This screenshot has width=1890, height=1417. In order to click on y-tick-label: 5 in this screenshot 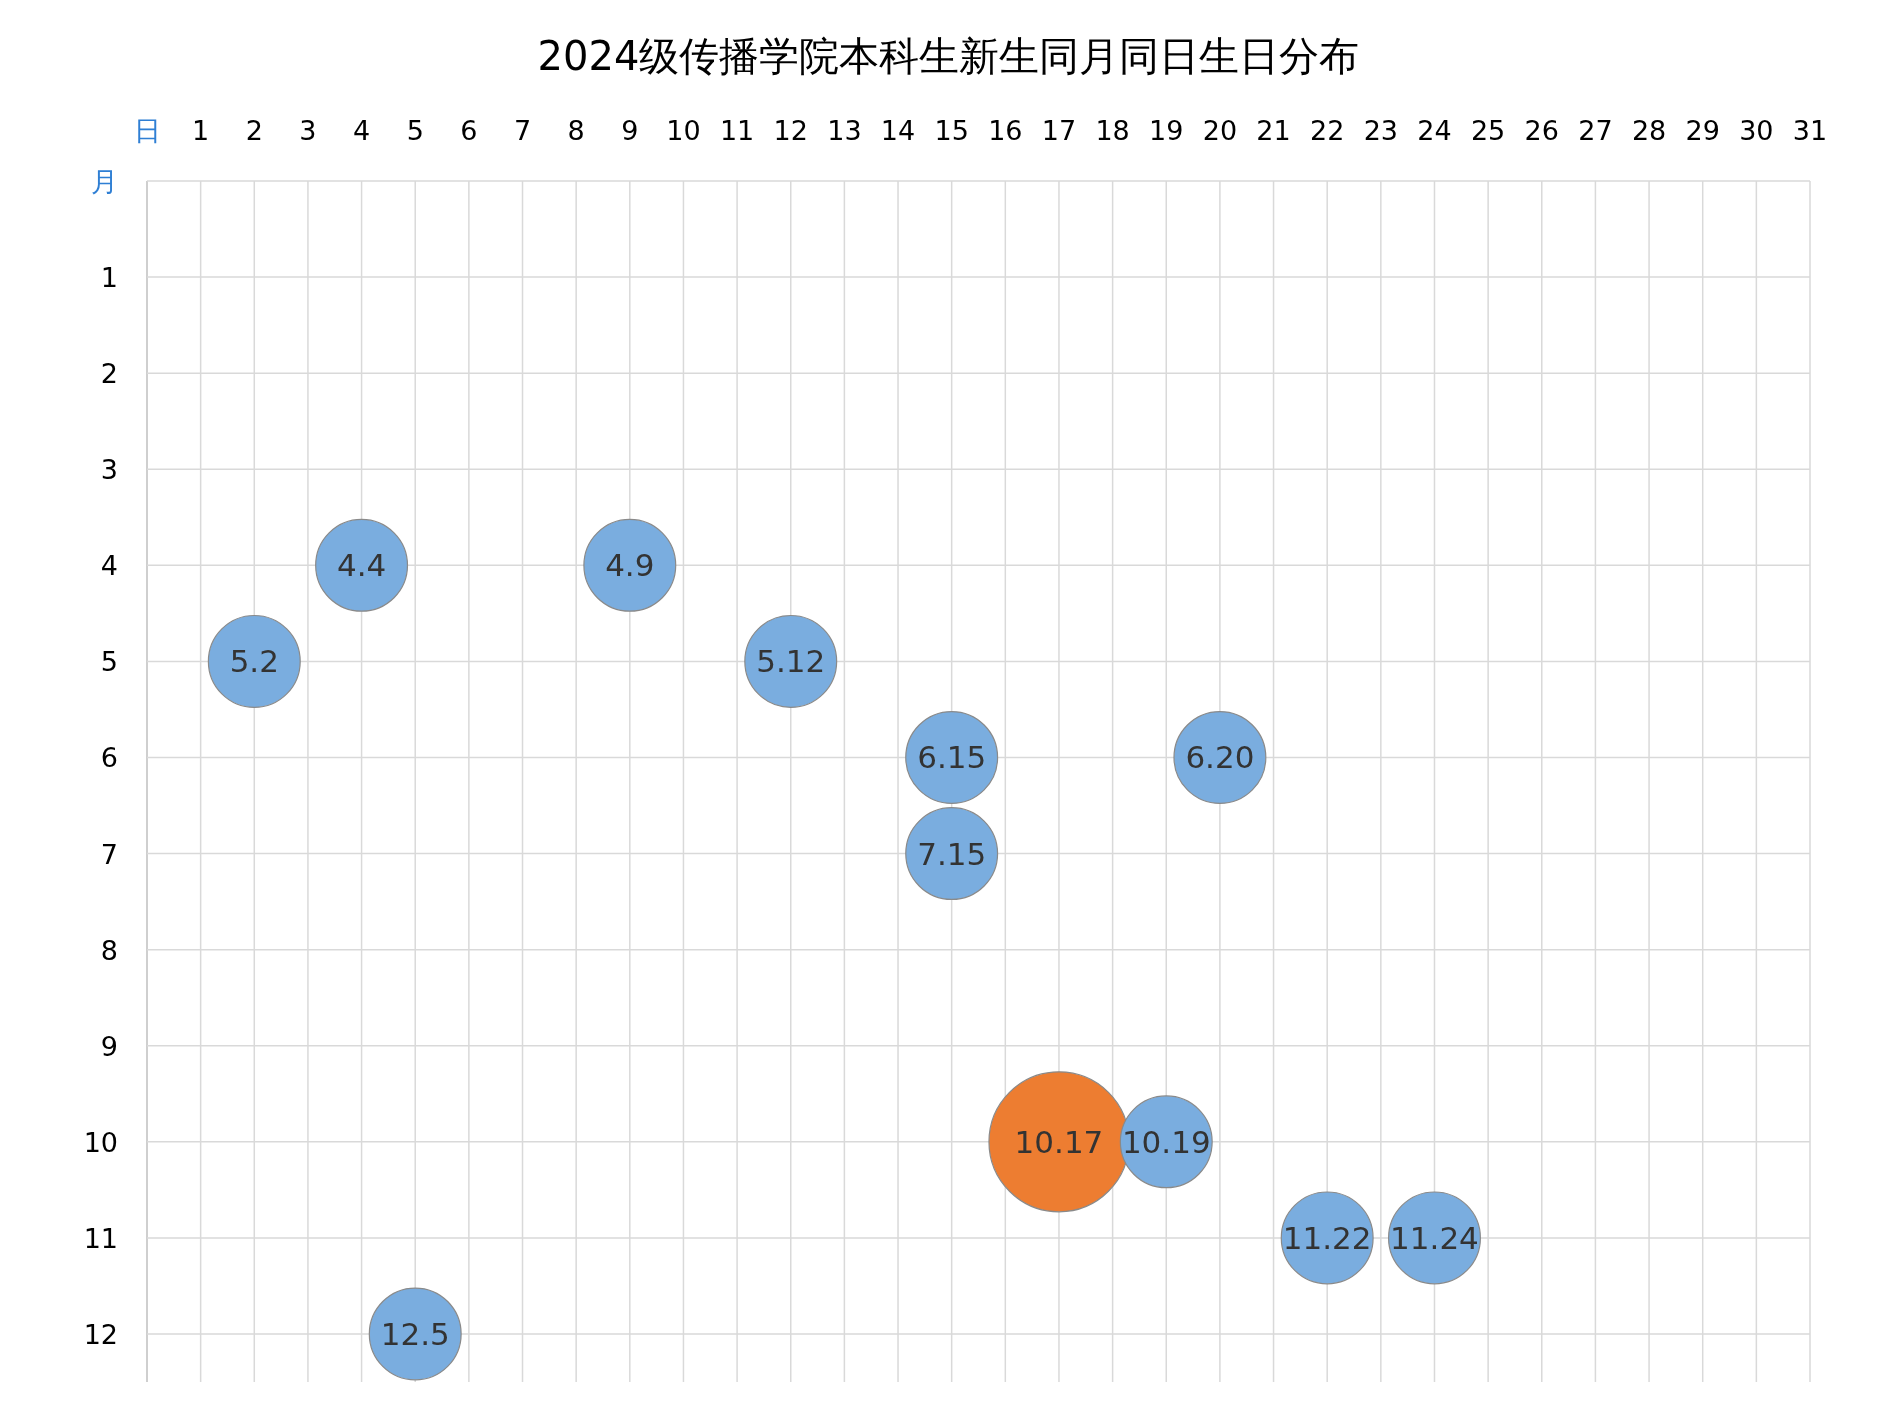, I will do `click(109, 662)`.